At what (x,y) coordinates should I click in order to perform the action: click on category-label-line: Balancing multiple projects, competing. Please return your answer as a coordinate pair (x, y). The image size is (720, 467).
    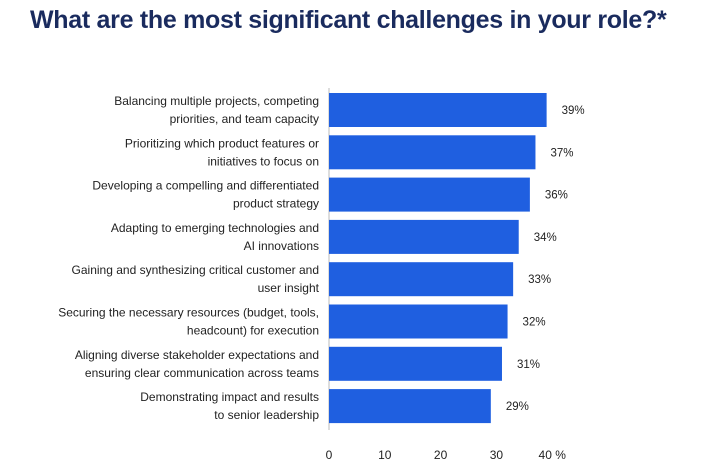
    Looking at the image, I should click on (216, 101).